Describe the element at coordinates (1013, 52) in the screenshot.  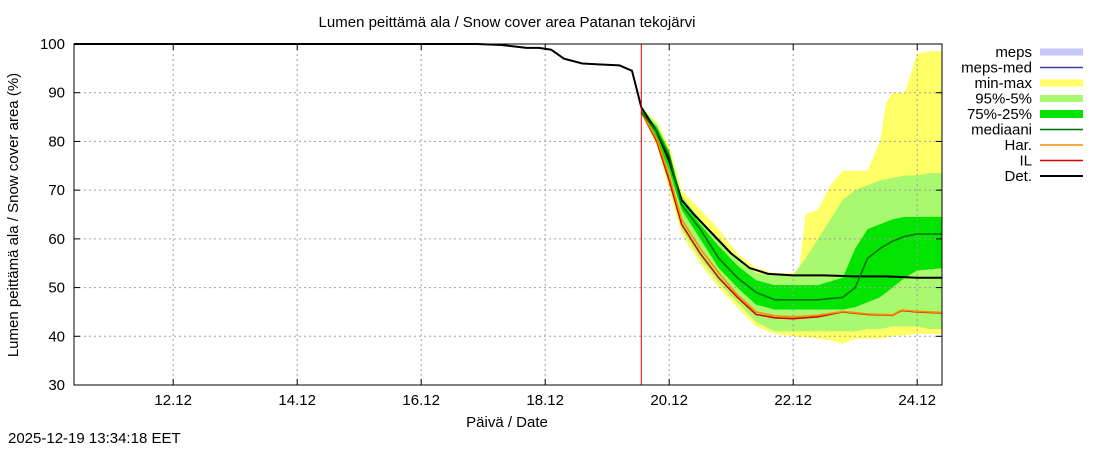
I see `legend-label: meps` at that location.